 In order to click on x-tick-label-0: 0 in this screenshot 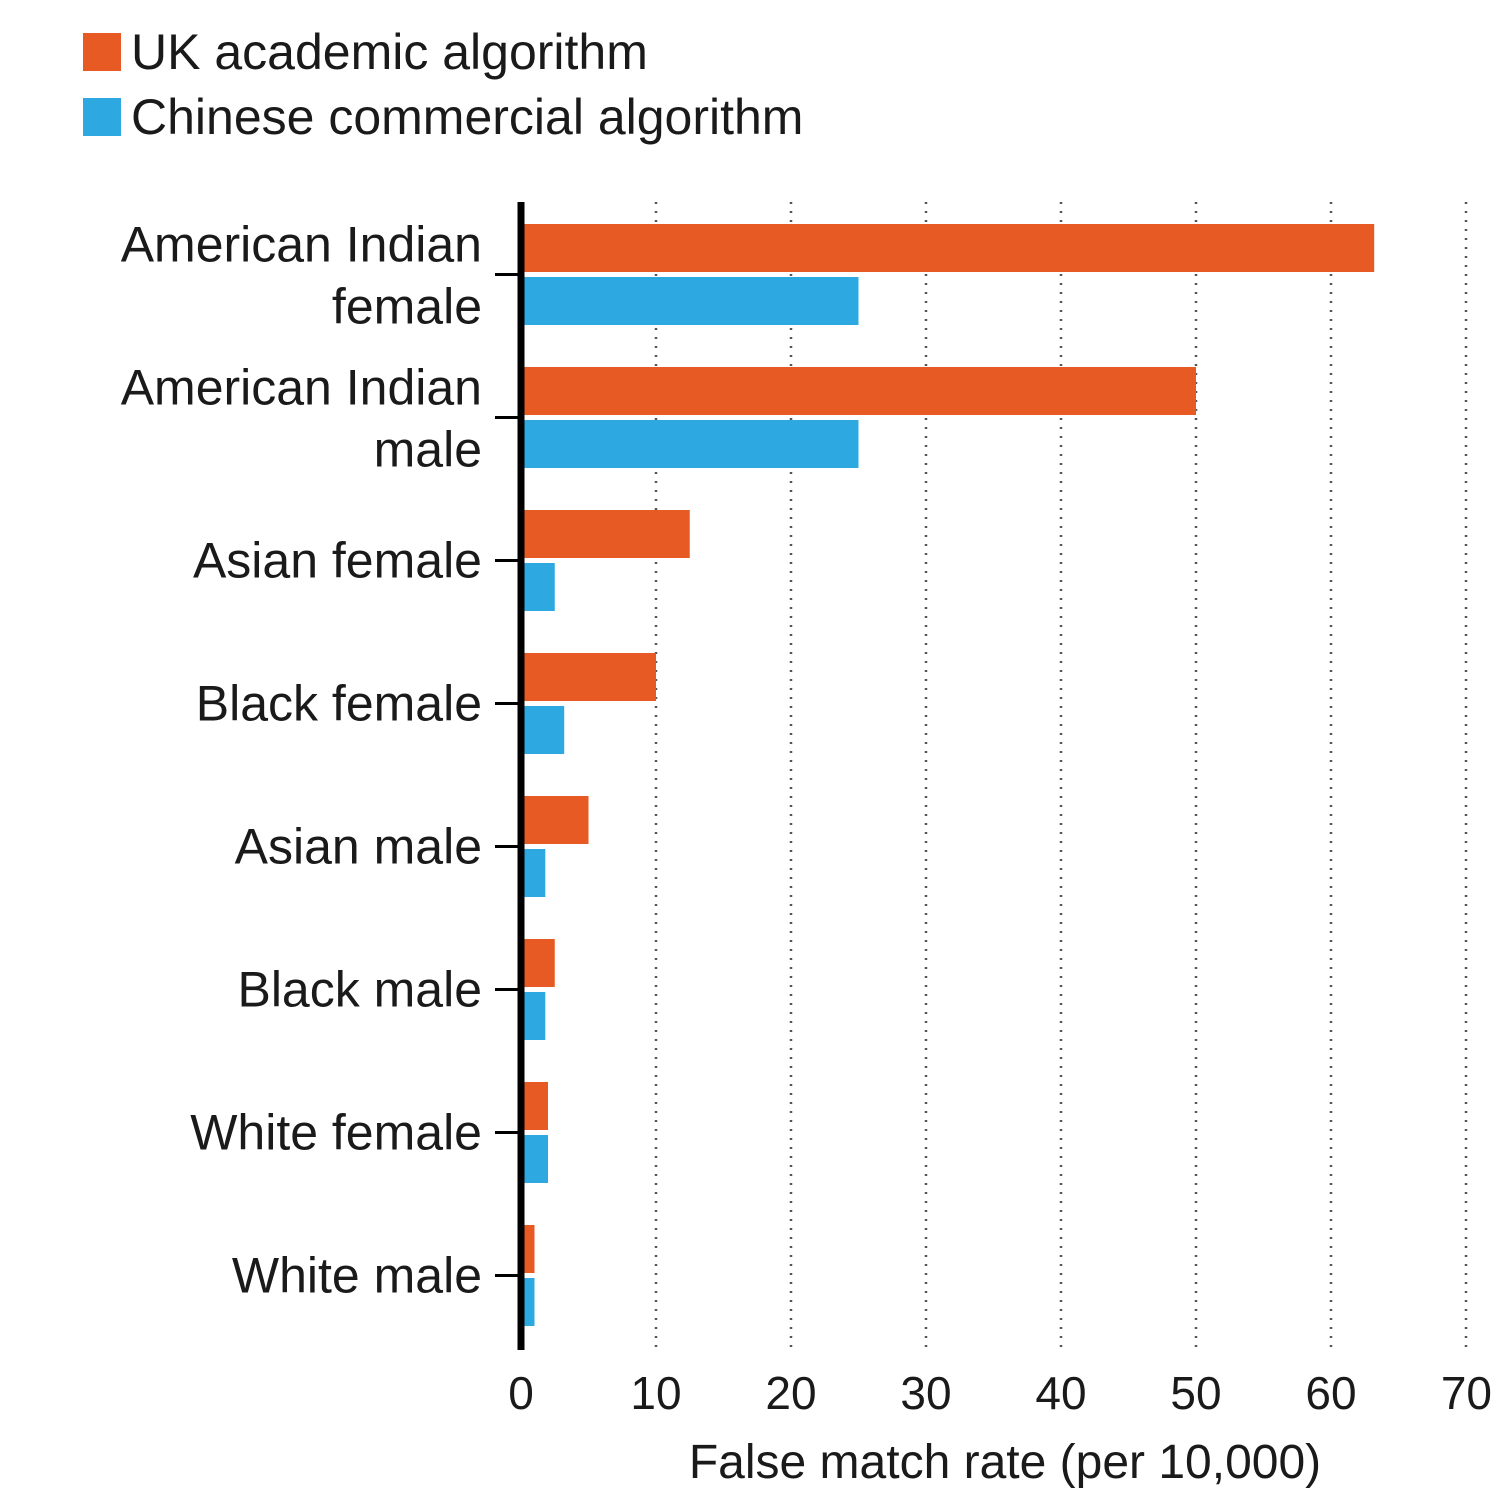, I will do `click(521, 1393)`.